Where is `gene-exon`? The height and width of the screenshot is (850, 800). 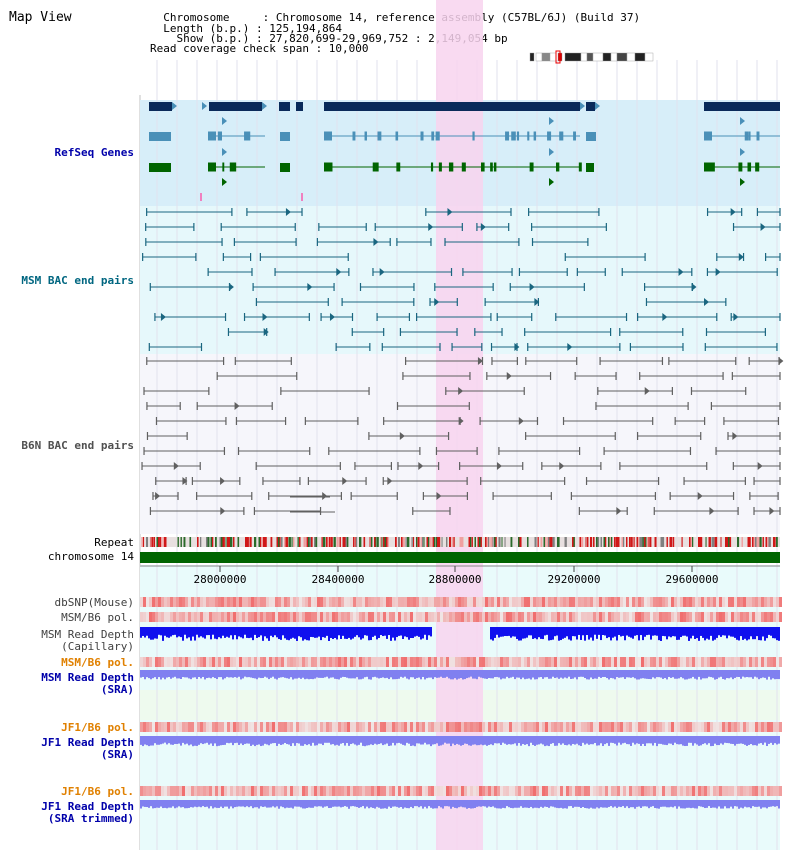 gene-exon is located at coordinates (514, 136).